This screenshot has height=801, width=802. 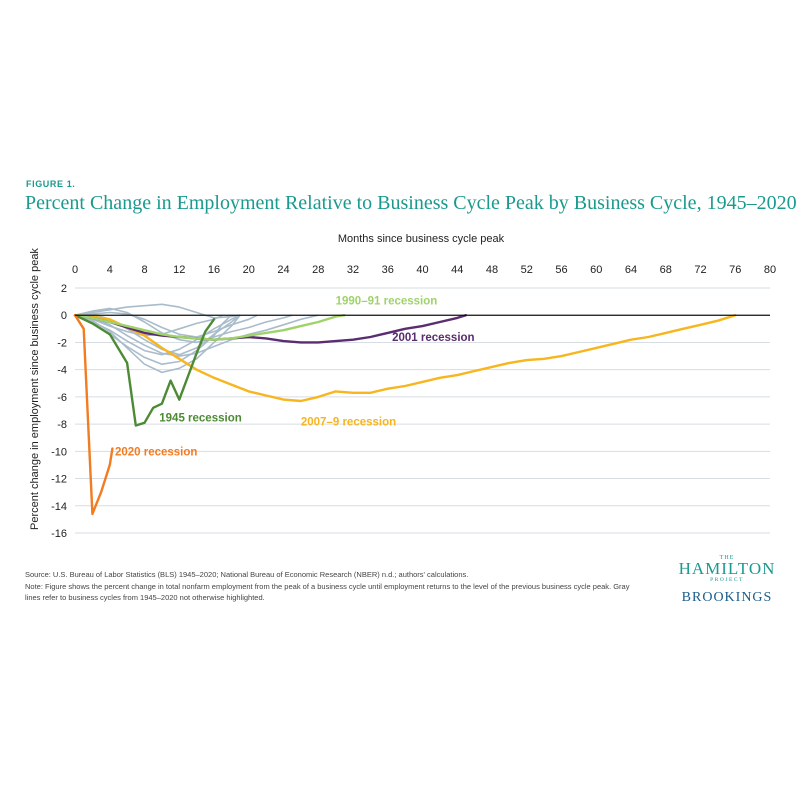 I want to click on x-tick-label: 60, so click(x=596, y=270).